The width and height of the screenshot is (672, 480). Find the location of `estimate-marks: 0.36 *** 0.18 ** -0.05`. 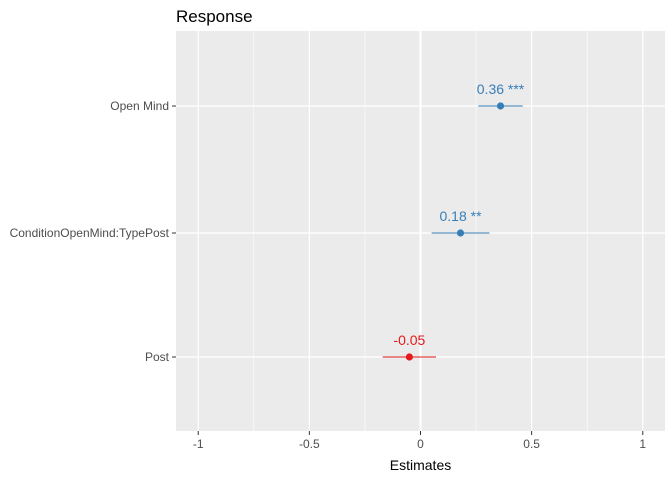

estimate-marks: 0.36 *** 0.18 ** -0.05 is located at coordinates (453, 221).